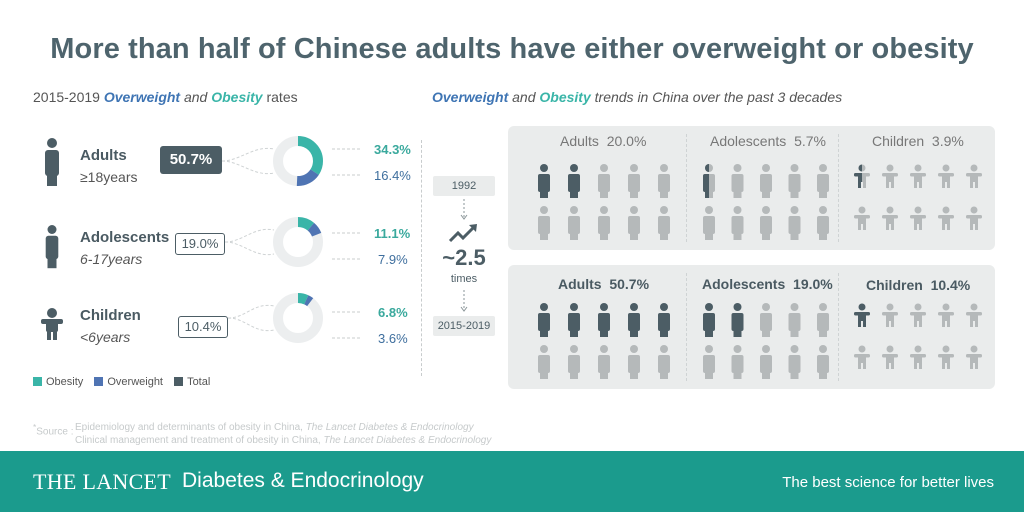  I want to click on left-heading: 2015-2019 Overweight and Obesity rates, so click(165, 97).